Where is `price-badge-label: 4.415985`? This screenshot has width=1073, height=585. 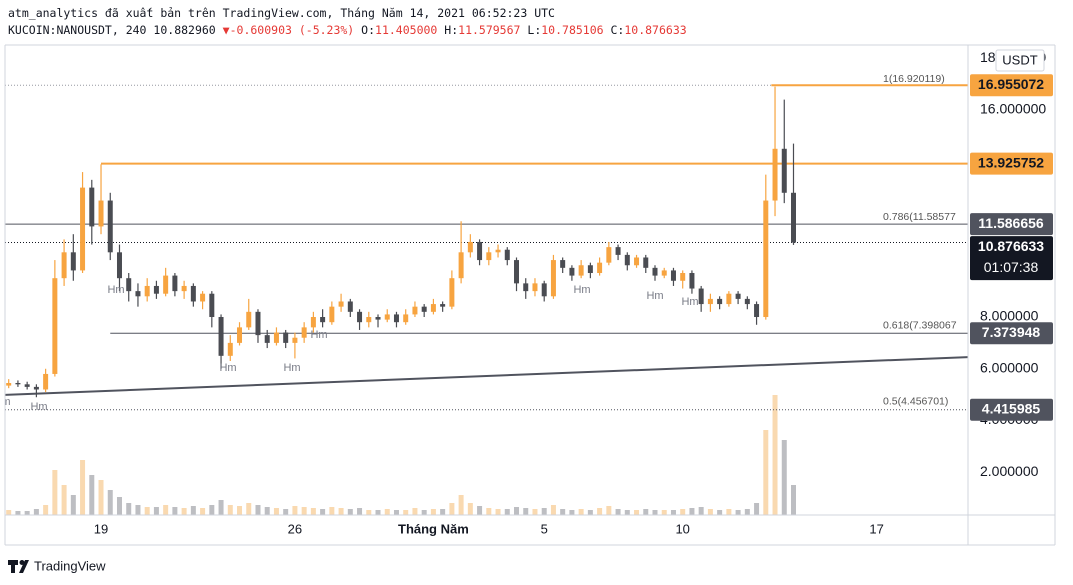 price-badge-label: 4.415985 is located at coordinates (1011, 408).